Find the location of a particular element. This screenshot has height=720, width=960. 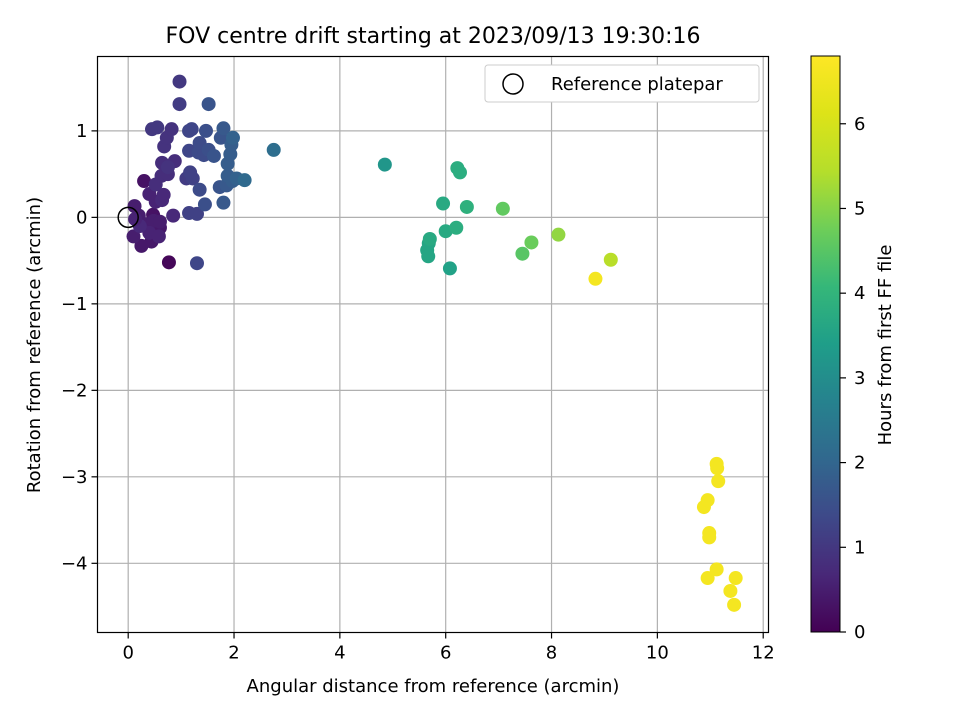

y-tick-label: −3 is located at coordinates (74, 477).